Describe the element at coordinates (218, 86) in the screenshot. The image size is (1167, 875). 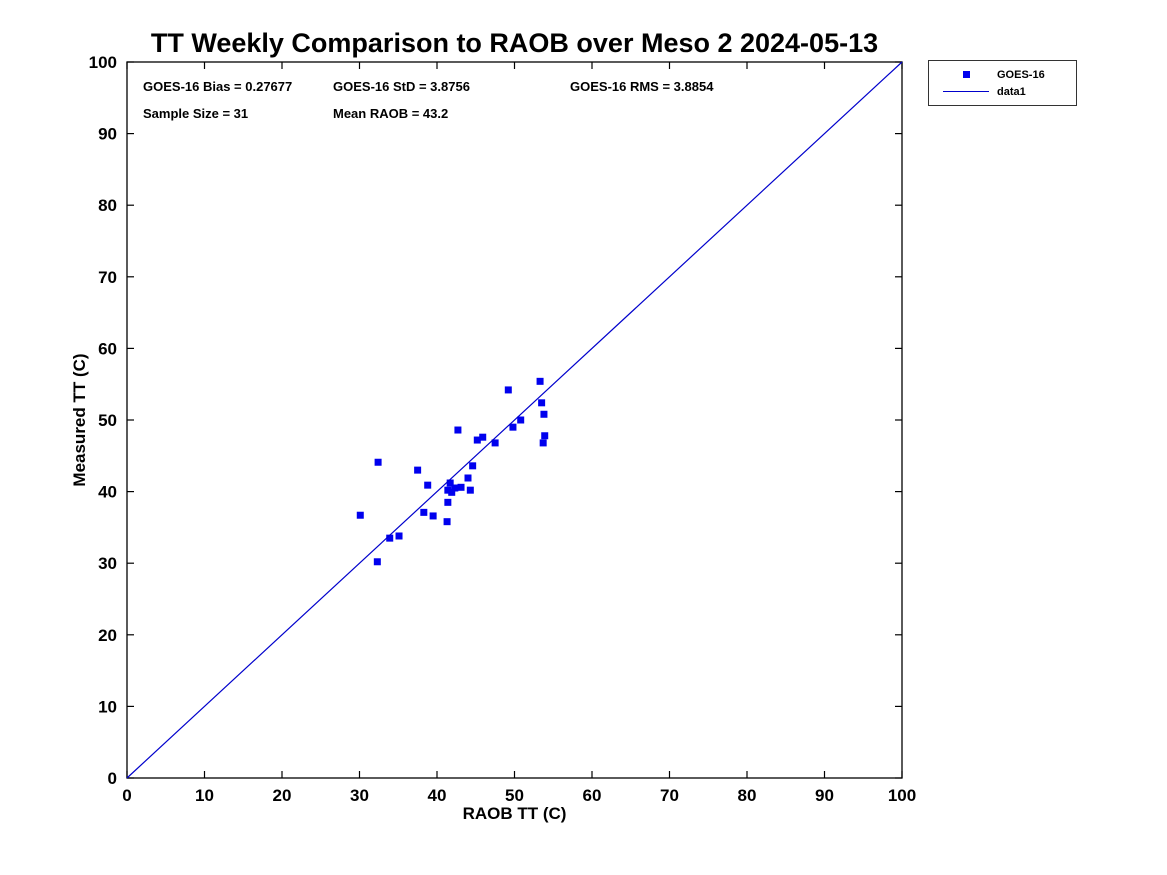
I see `annotation-bias: GOES-16 Bias = 0.27677` at that location.